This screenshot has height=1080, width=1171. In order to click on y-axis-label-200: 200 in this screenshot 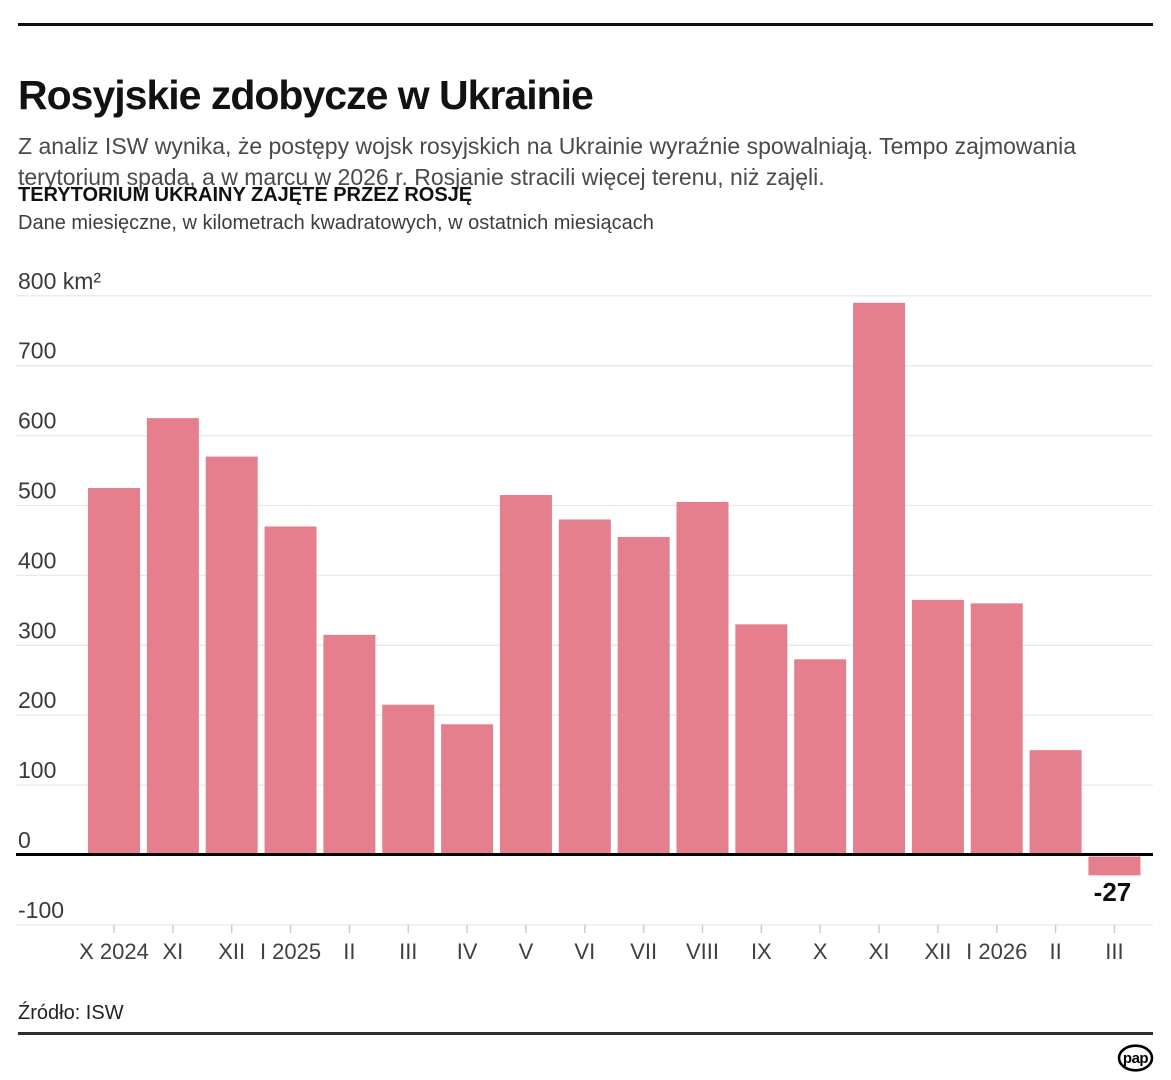, I will do `click(37, 700)`.